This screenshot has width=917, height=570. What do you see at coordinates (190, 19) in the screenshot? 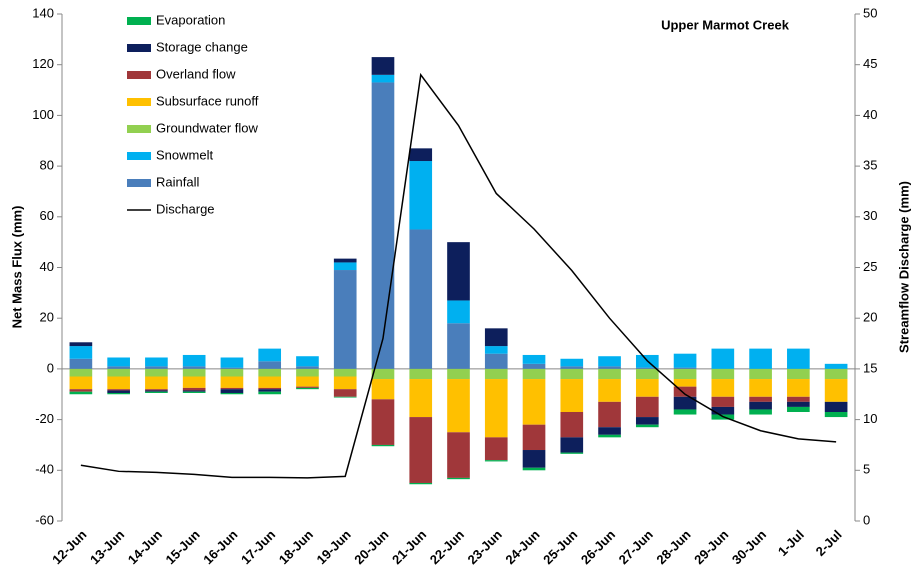
I see `legend-label: Evaporation` at bounding box center [190, 19].